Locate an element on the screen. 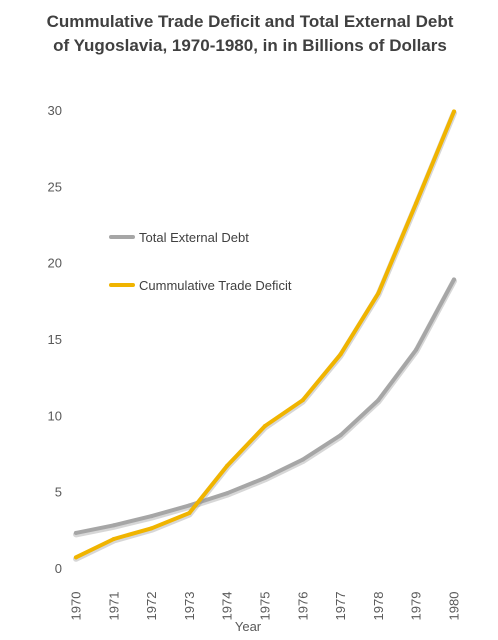 This screenshot has height=640, width=498. y-tick-label: 30 is located at coordinates (55, 110).